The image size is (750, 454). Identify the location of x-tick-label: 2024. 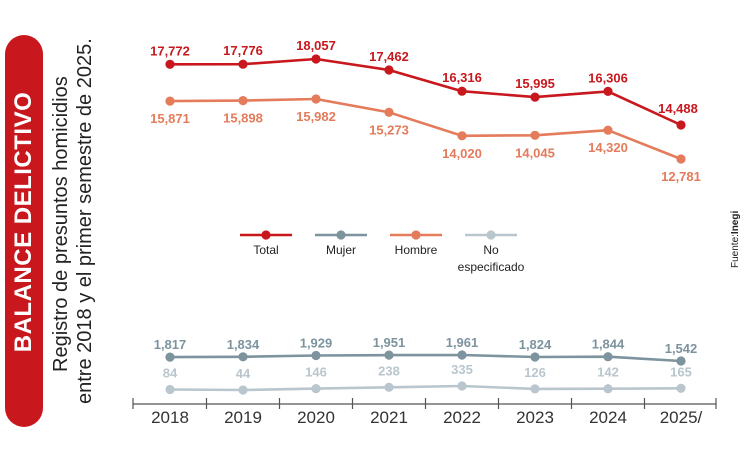
(608, 417).